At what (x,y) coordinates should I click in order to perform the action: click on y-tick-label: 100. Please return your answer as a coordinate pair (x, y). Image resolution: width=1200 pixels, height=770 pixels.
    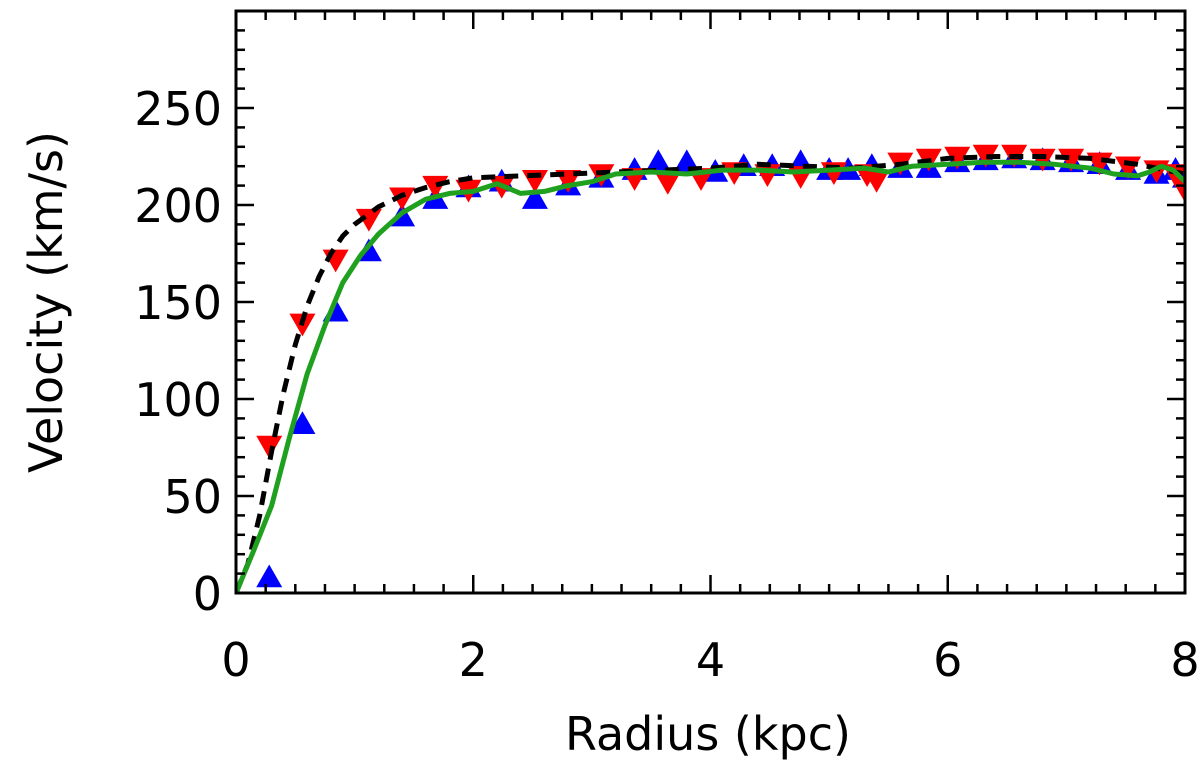
    Looking at the image, I should click on (178, 400).